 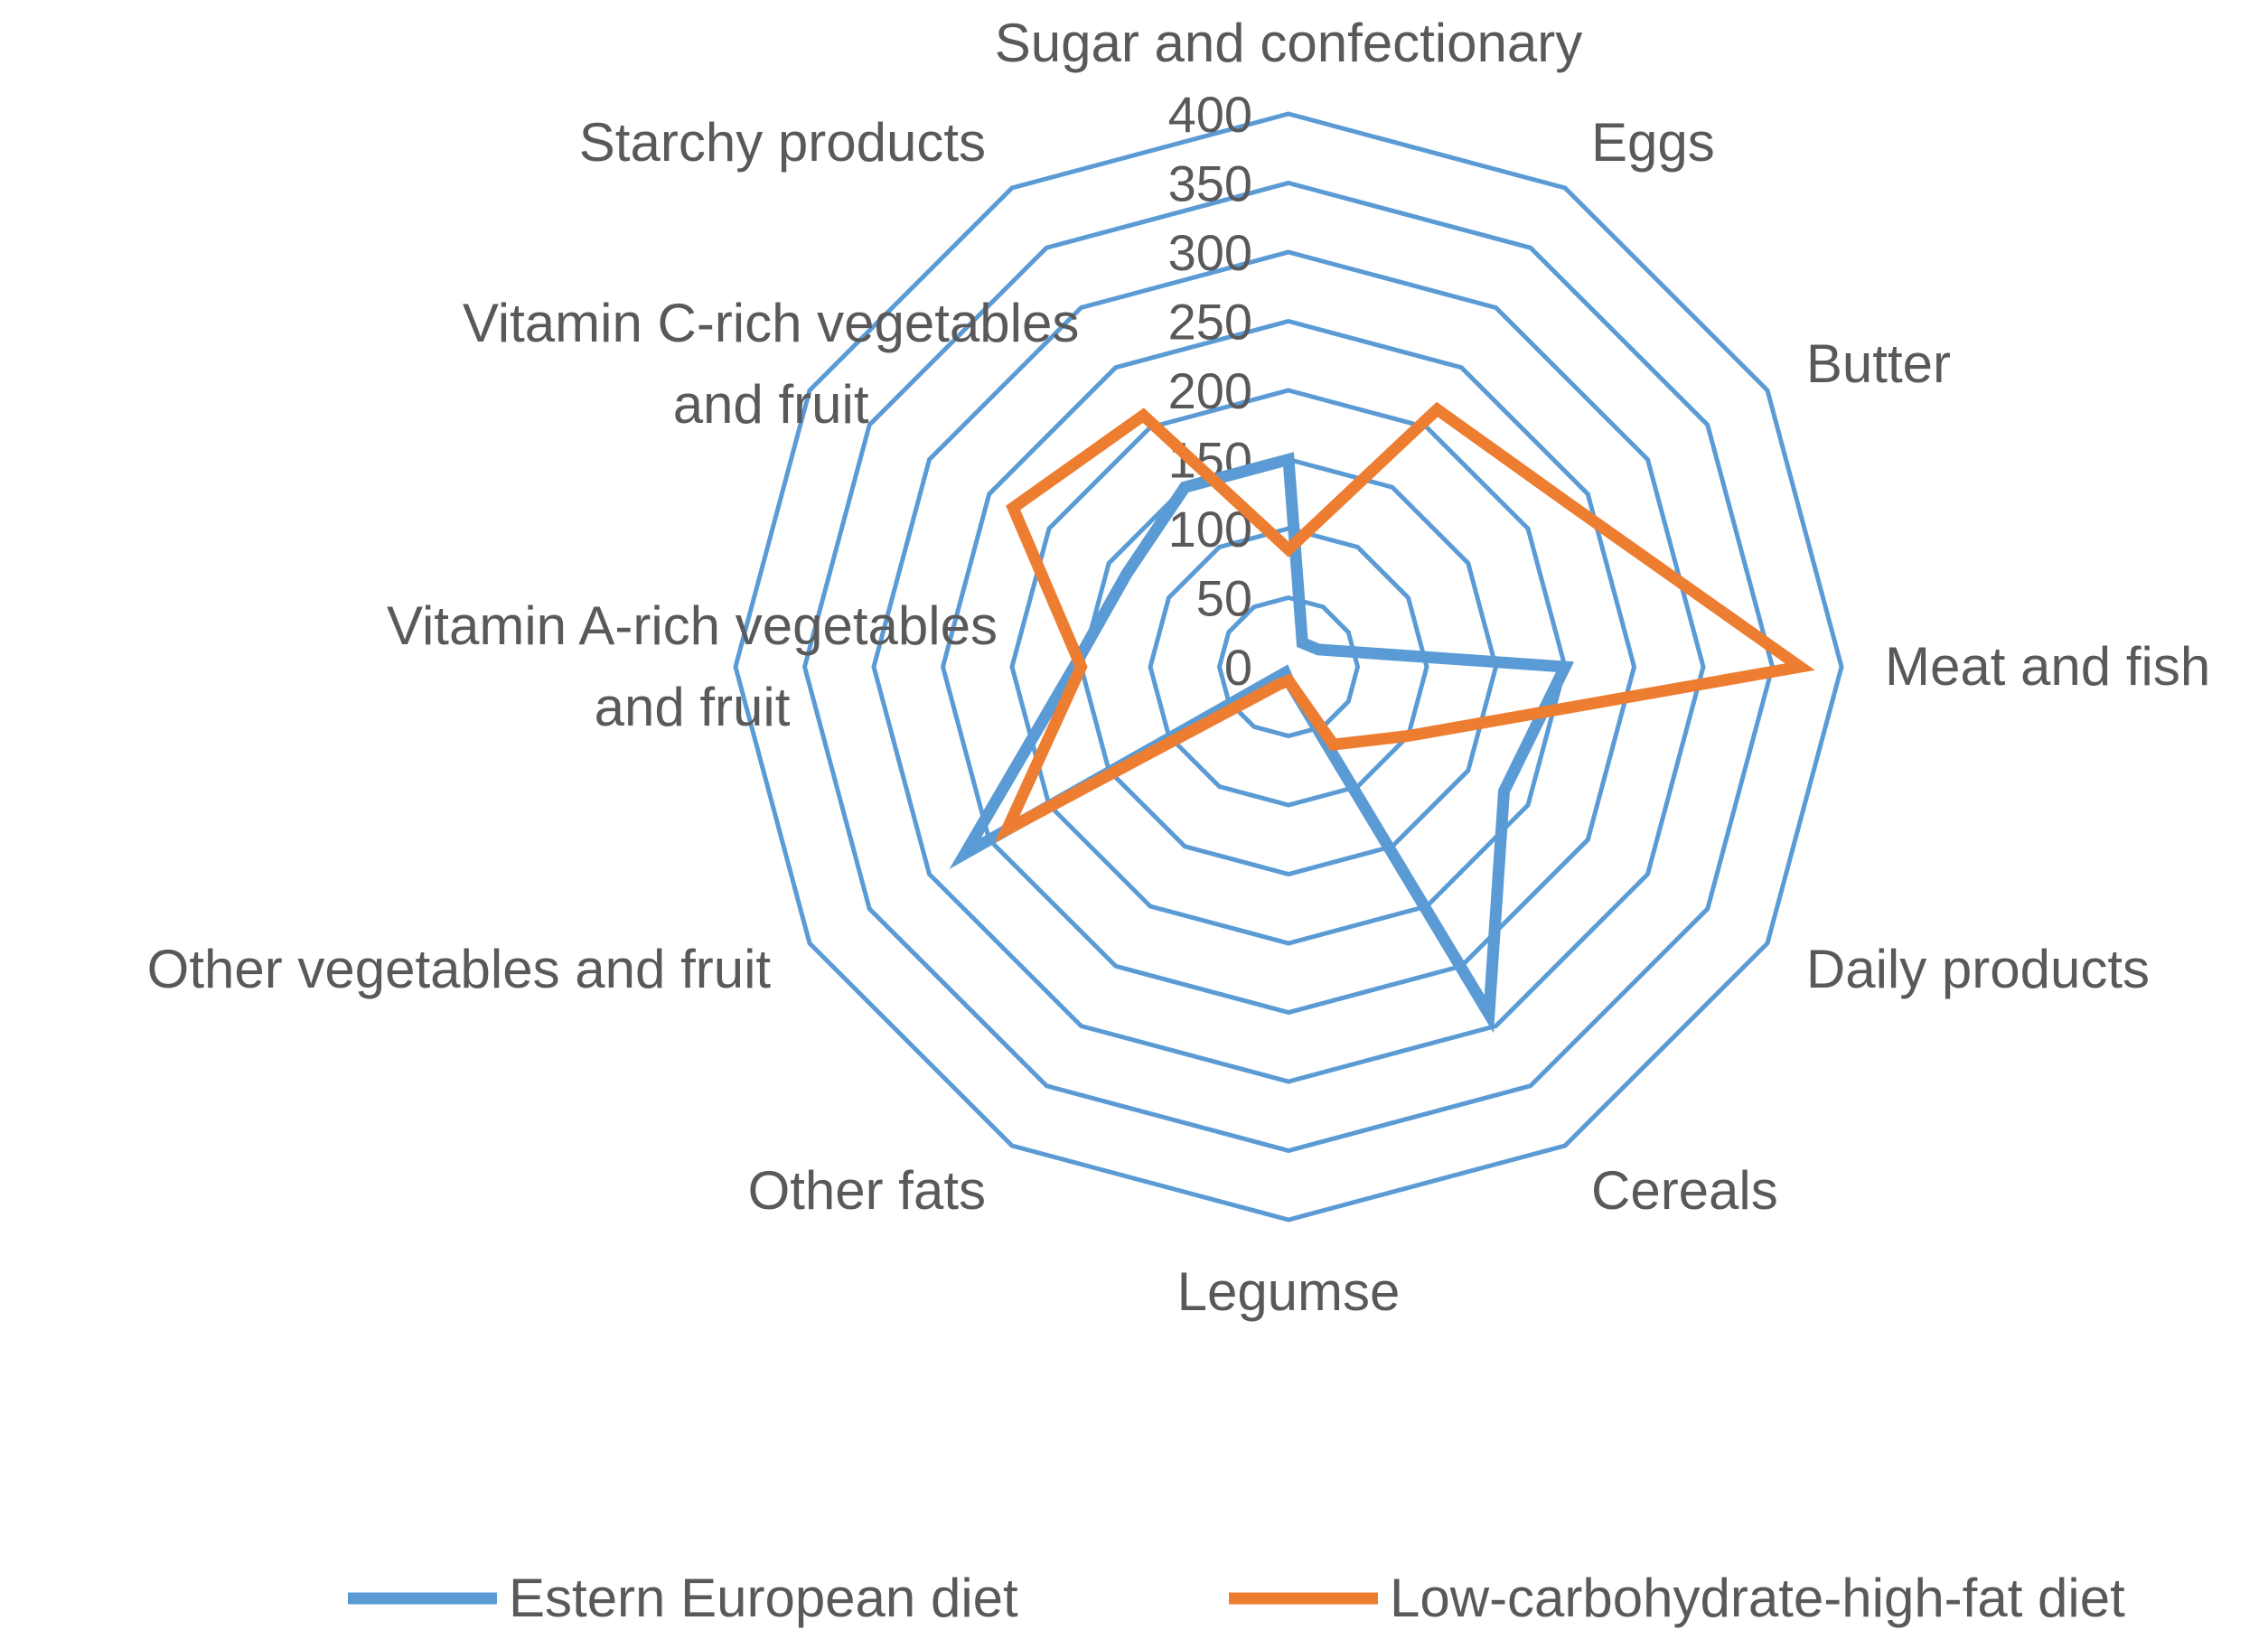 What do you see at coordinates (763, 1598) in the screenshot?
I see `legend-label-series-1: Estern European diet` at bounding box center [763, 1598].